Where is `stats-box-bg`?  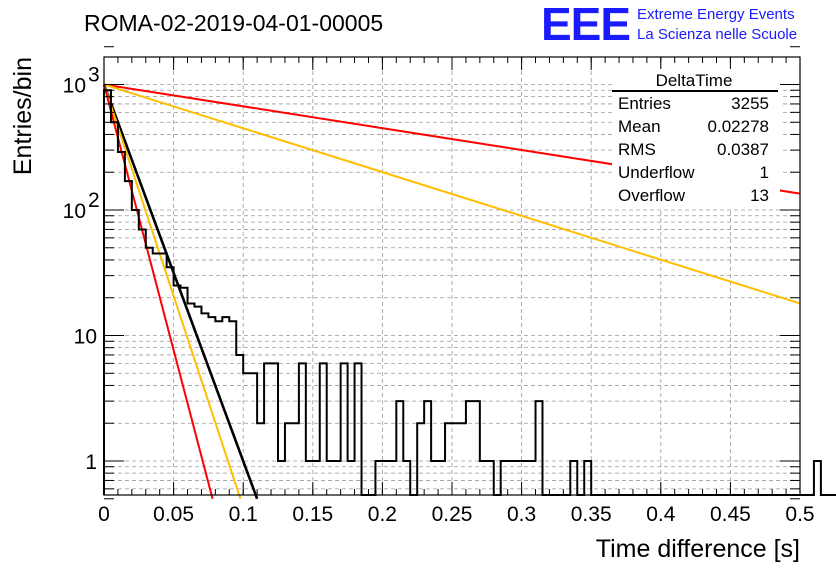
stats-box-bg is located at coordinates (696, 139).